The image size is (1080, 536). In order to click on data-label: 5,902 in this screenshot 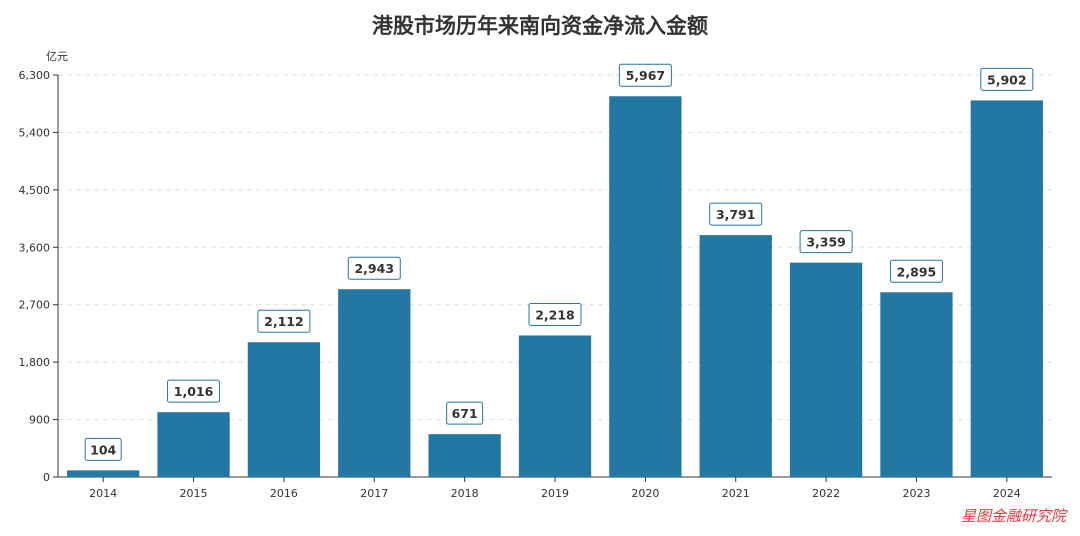, I will do `click(1007, 79)`.